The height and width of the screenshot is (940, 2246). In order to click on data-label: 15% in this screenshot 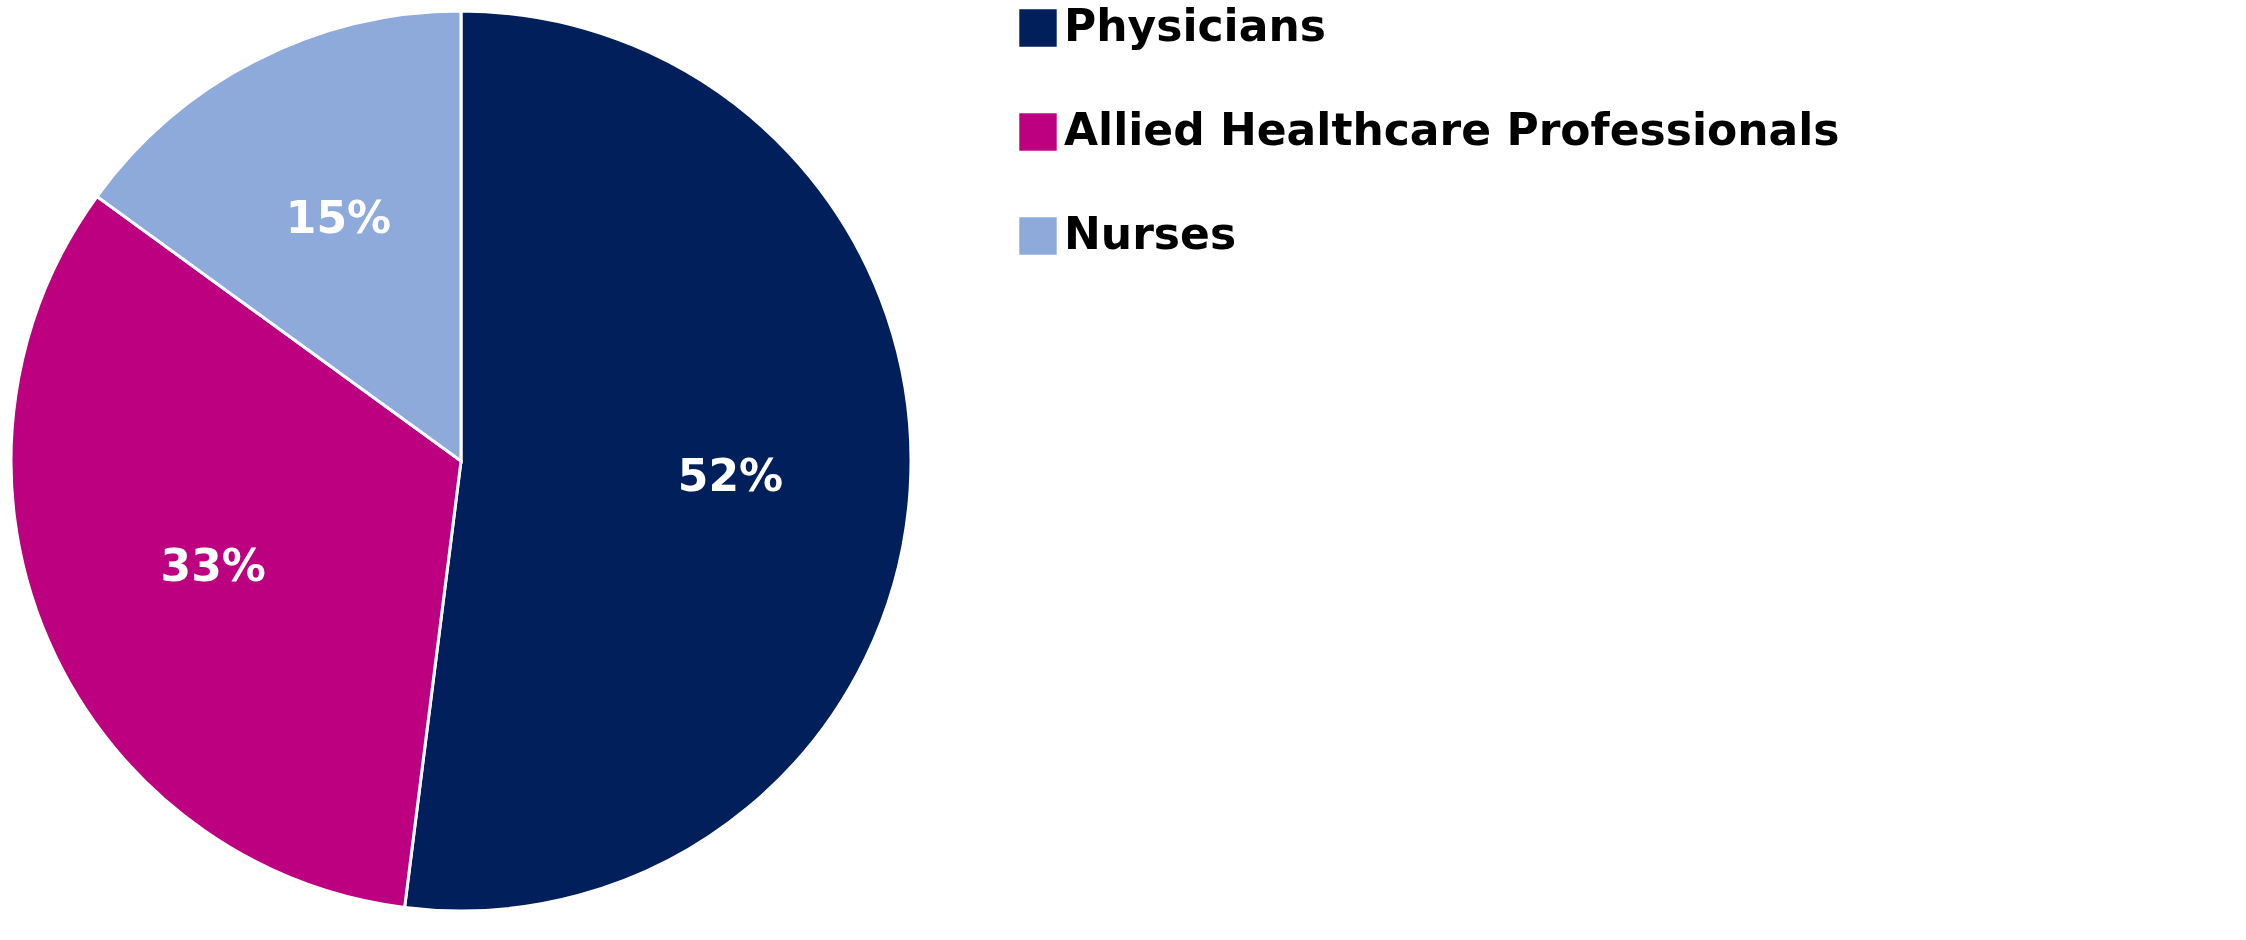, I will do `click(338, 218)`.